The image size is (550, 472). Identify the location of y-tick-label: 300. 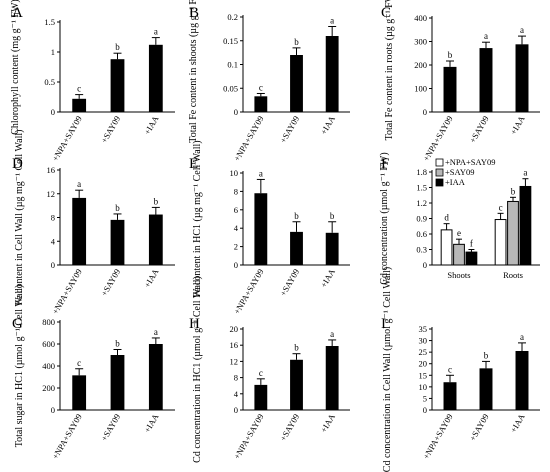
(420, 42).